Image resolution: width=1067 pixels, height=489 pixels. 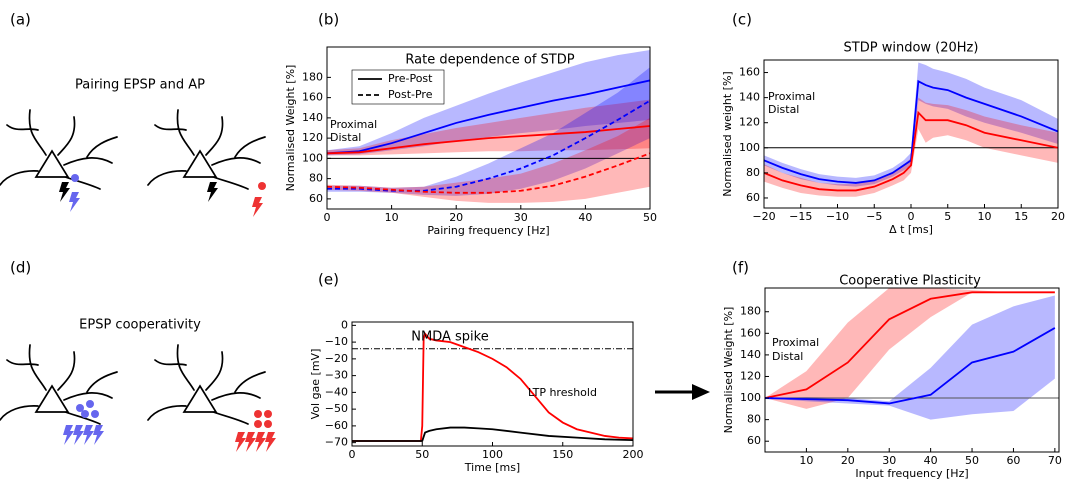 What do you see at coordinates (140, 85) in the screenshot?
I see `diagram-title: Pairing EPSP and AP` at bounding box center [140, 85].